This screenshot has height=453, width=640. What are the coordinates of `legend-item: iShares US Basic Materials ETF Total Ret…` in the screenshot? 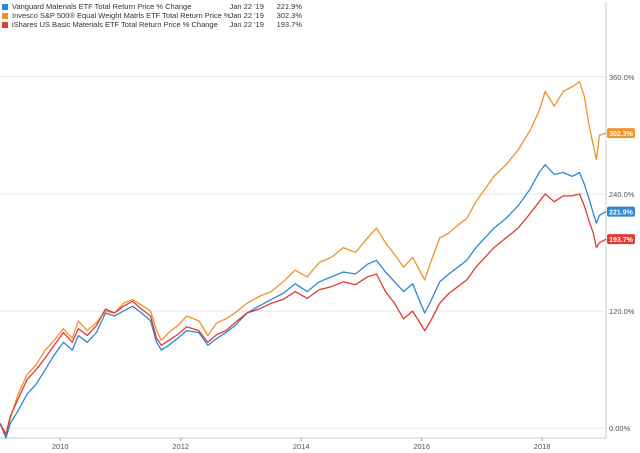 It's located at (152, 24).